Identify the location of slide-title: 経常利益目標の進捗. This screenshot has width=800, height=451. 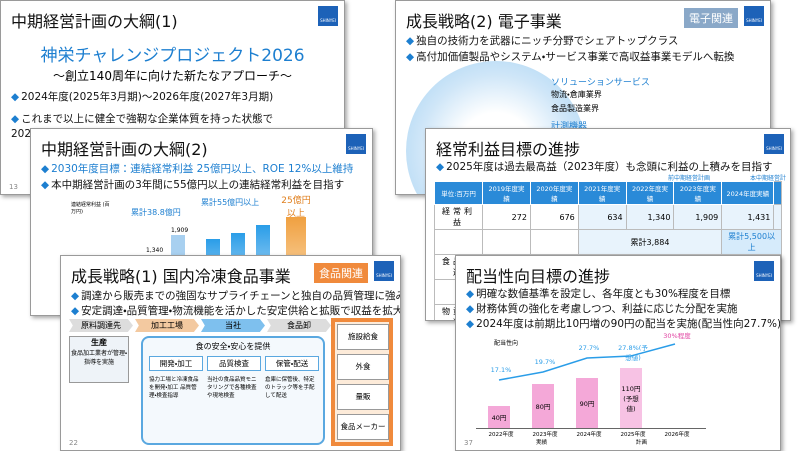
(508, 149).